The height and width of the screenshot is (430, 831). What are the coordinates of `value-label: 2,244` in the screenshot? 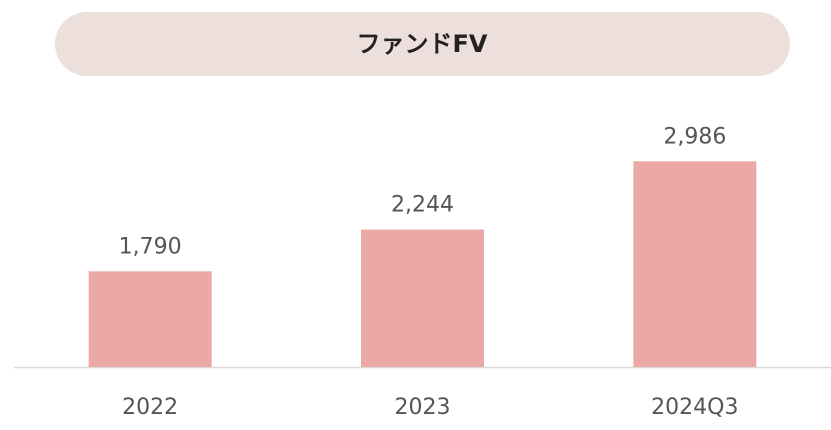 It's located at (422, 205).